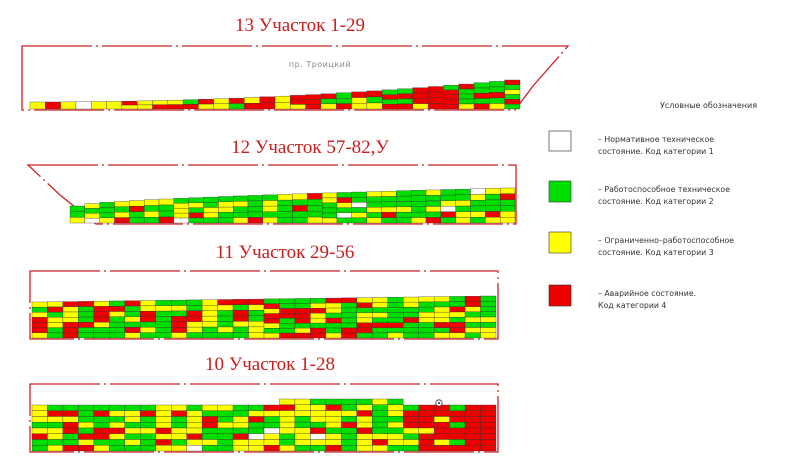  What do you see at coordinates (666, 240) in the screenshot?
I see `legend-text-3a: – Ограниченно–работоспособное` at bounding box center [666, 240].